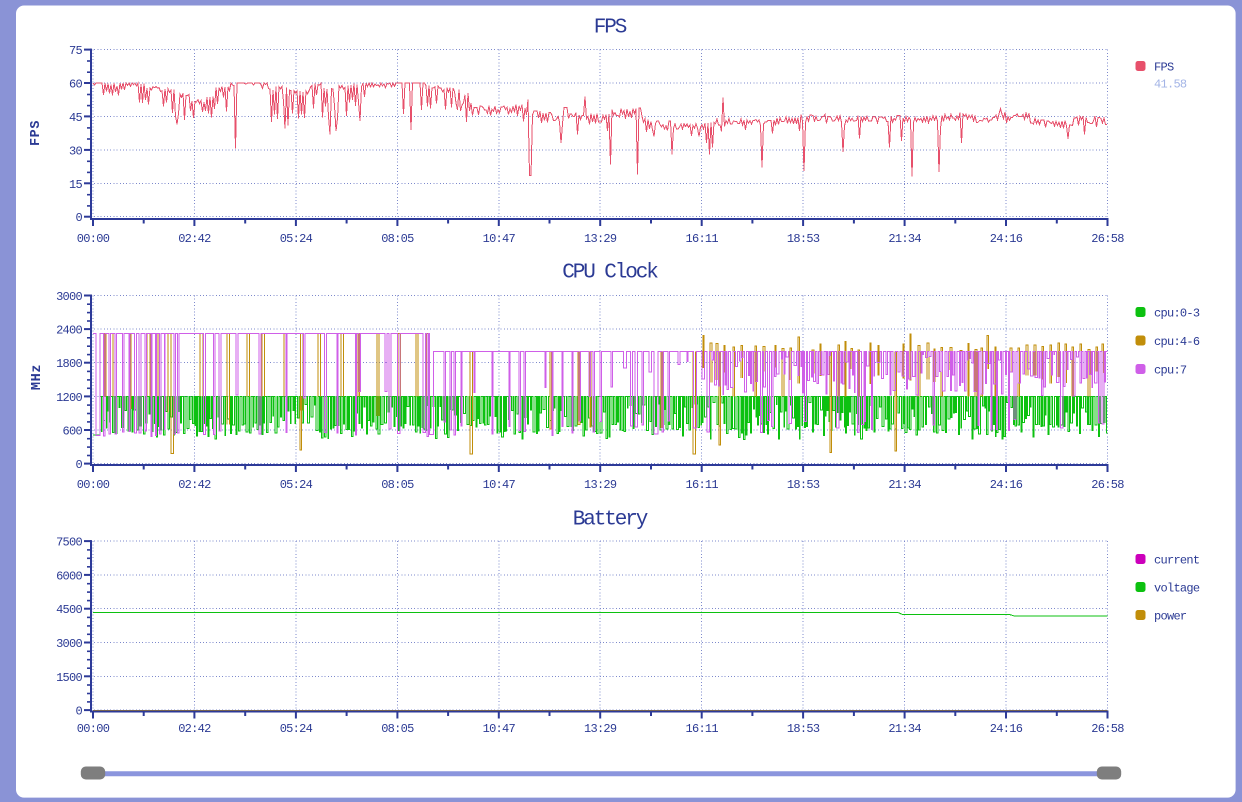 This screenshot has height=802, width=1242. Describe the element at coordinates (69, 543) in the screenshot. I see `svg-text: 7500` at that location.